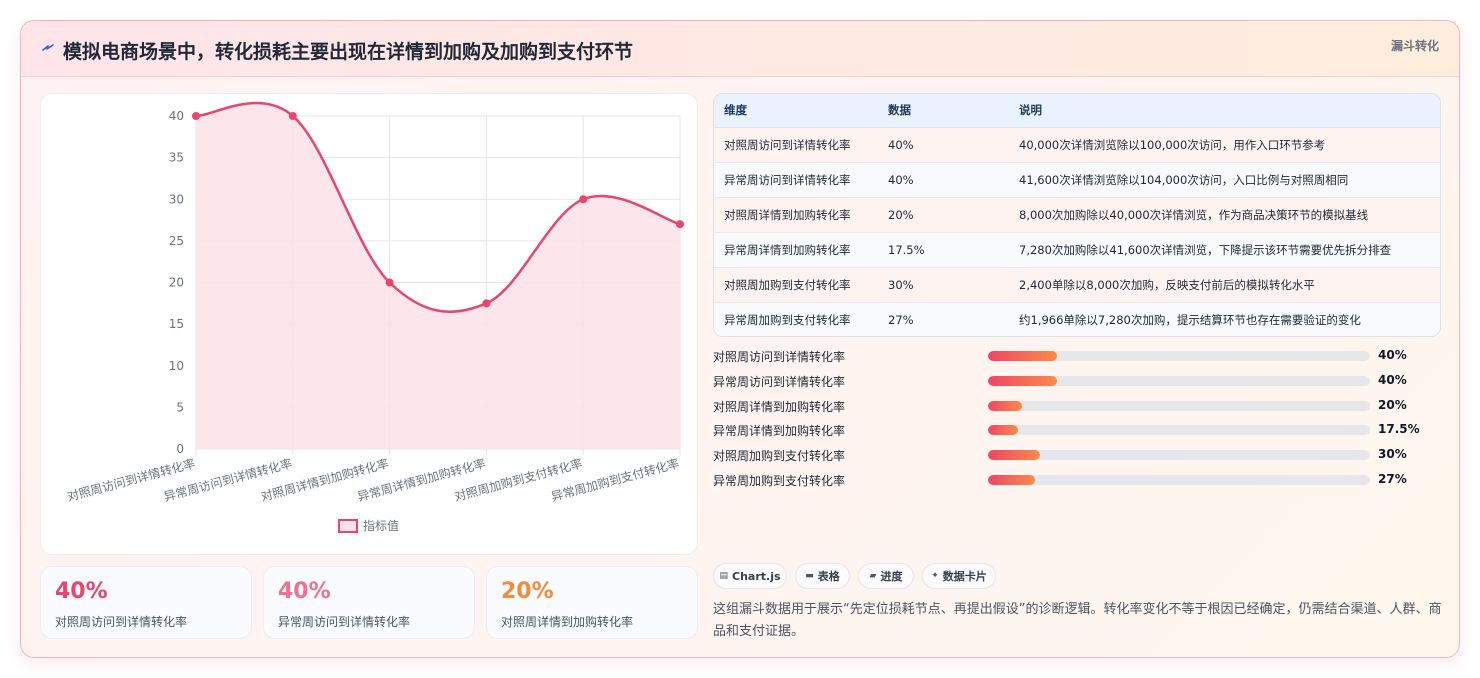 This screenshot has height=678, width=1480. I want to click on progress-label: 对照周加购到支付转化率, so click(779, 456).